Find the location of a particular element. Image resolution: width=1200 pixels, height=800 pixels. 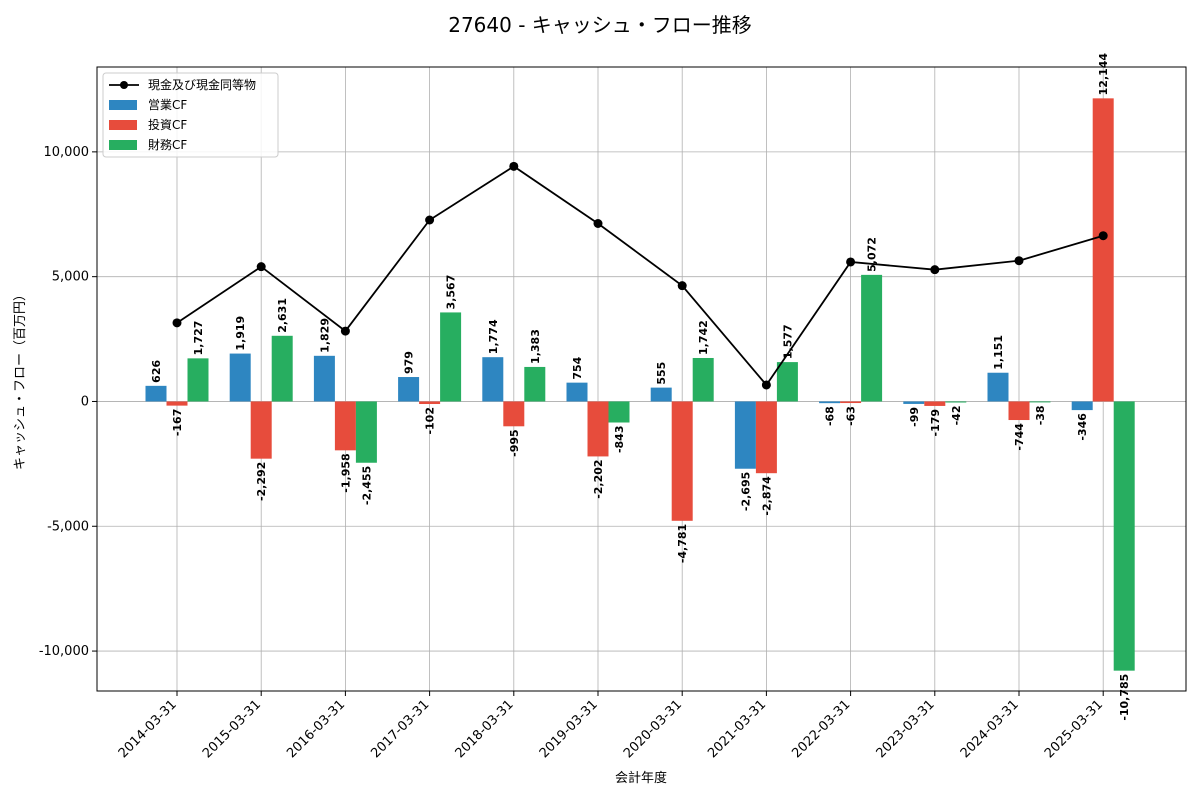

data-label: -2,874 is located at coordinates (766, 496).